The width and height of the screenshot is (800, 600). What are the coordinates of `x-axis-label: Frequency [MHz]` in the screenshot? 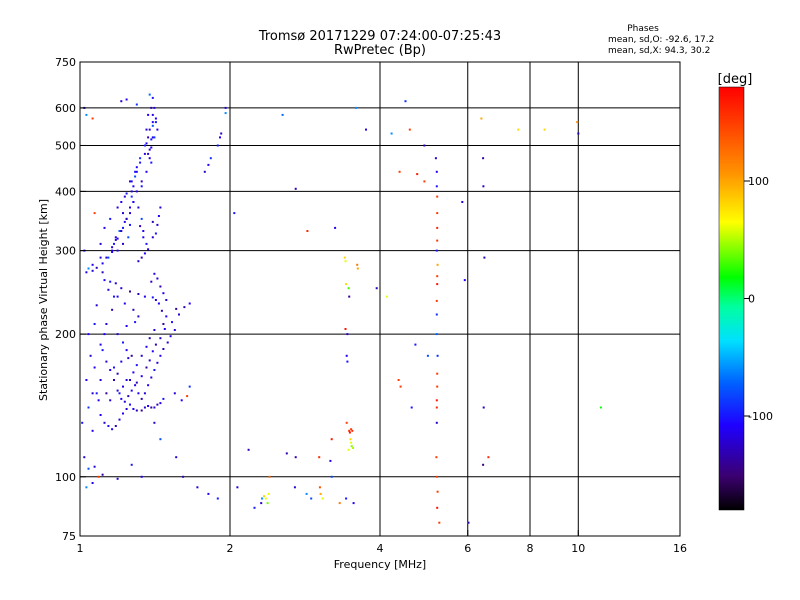 It's located at (380, 564).